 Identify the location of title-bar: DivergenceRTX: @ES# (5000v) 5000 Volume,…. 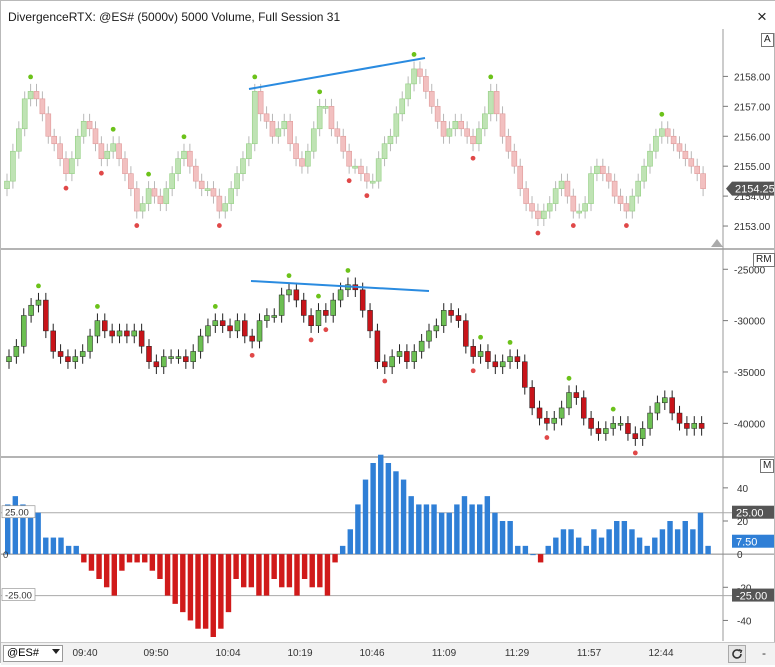
(388, 17).